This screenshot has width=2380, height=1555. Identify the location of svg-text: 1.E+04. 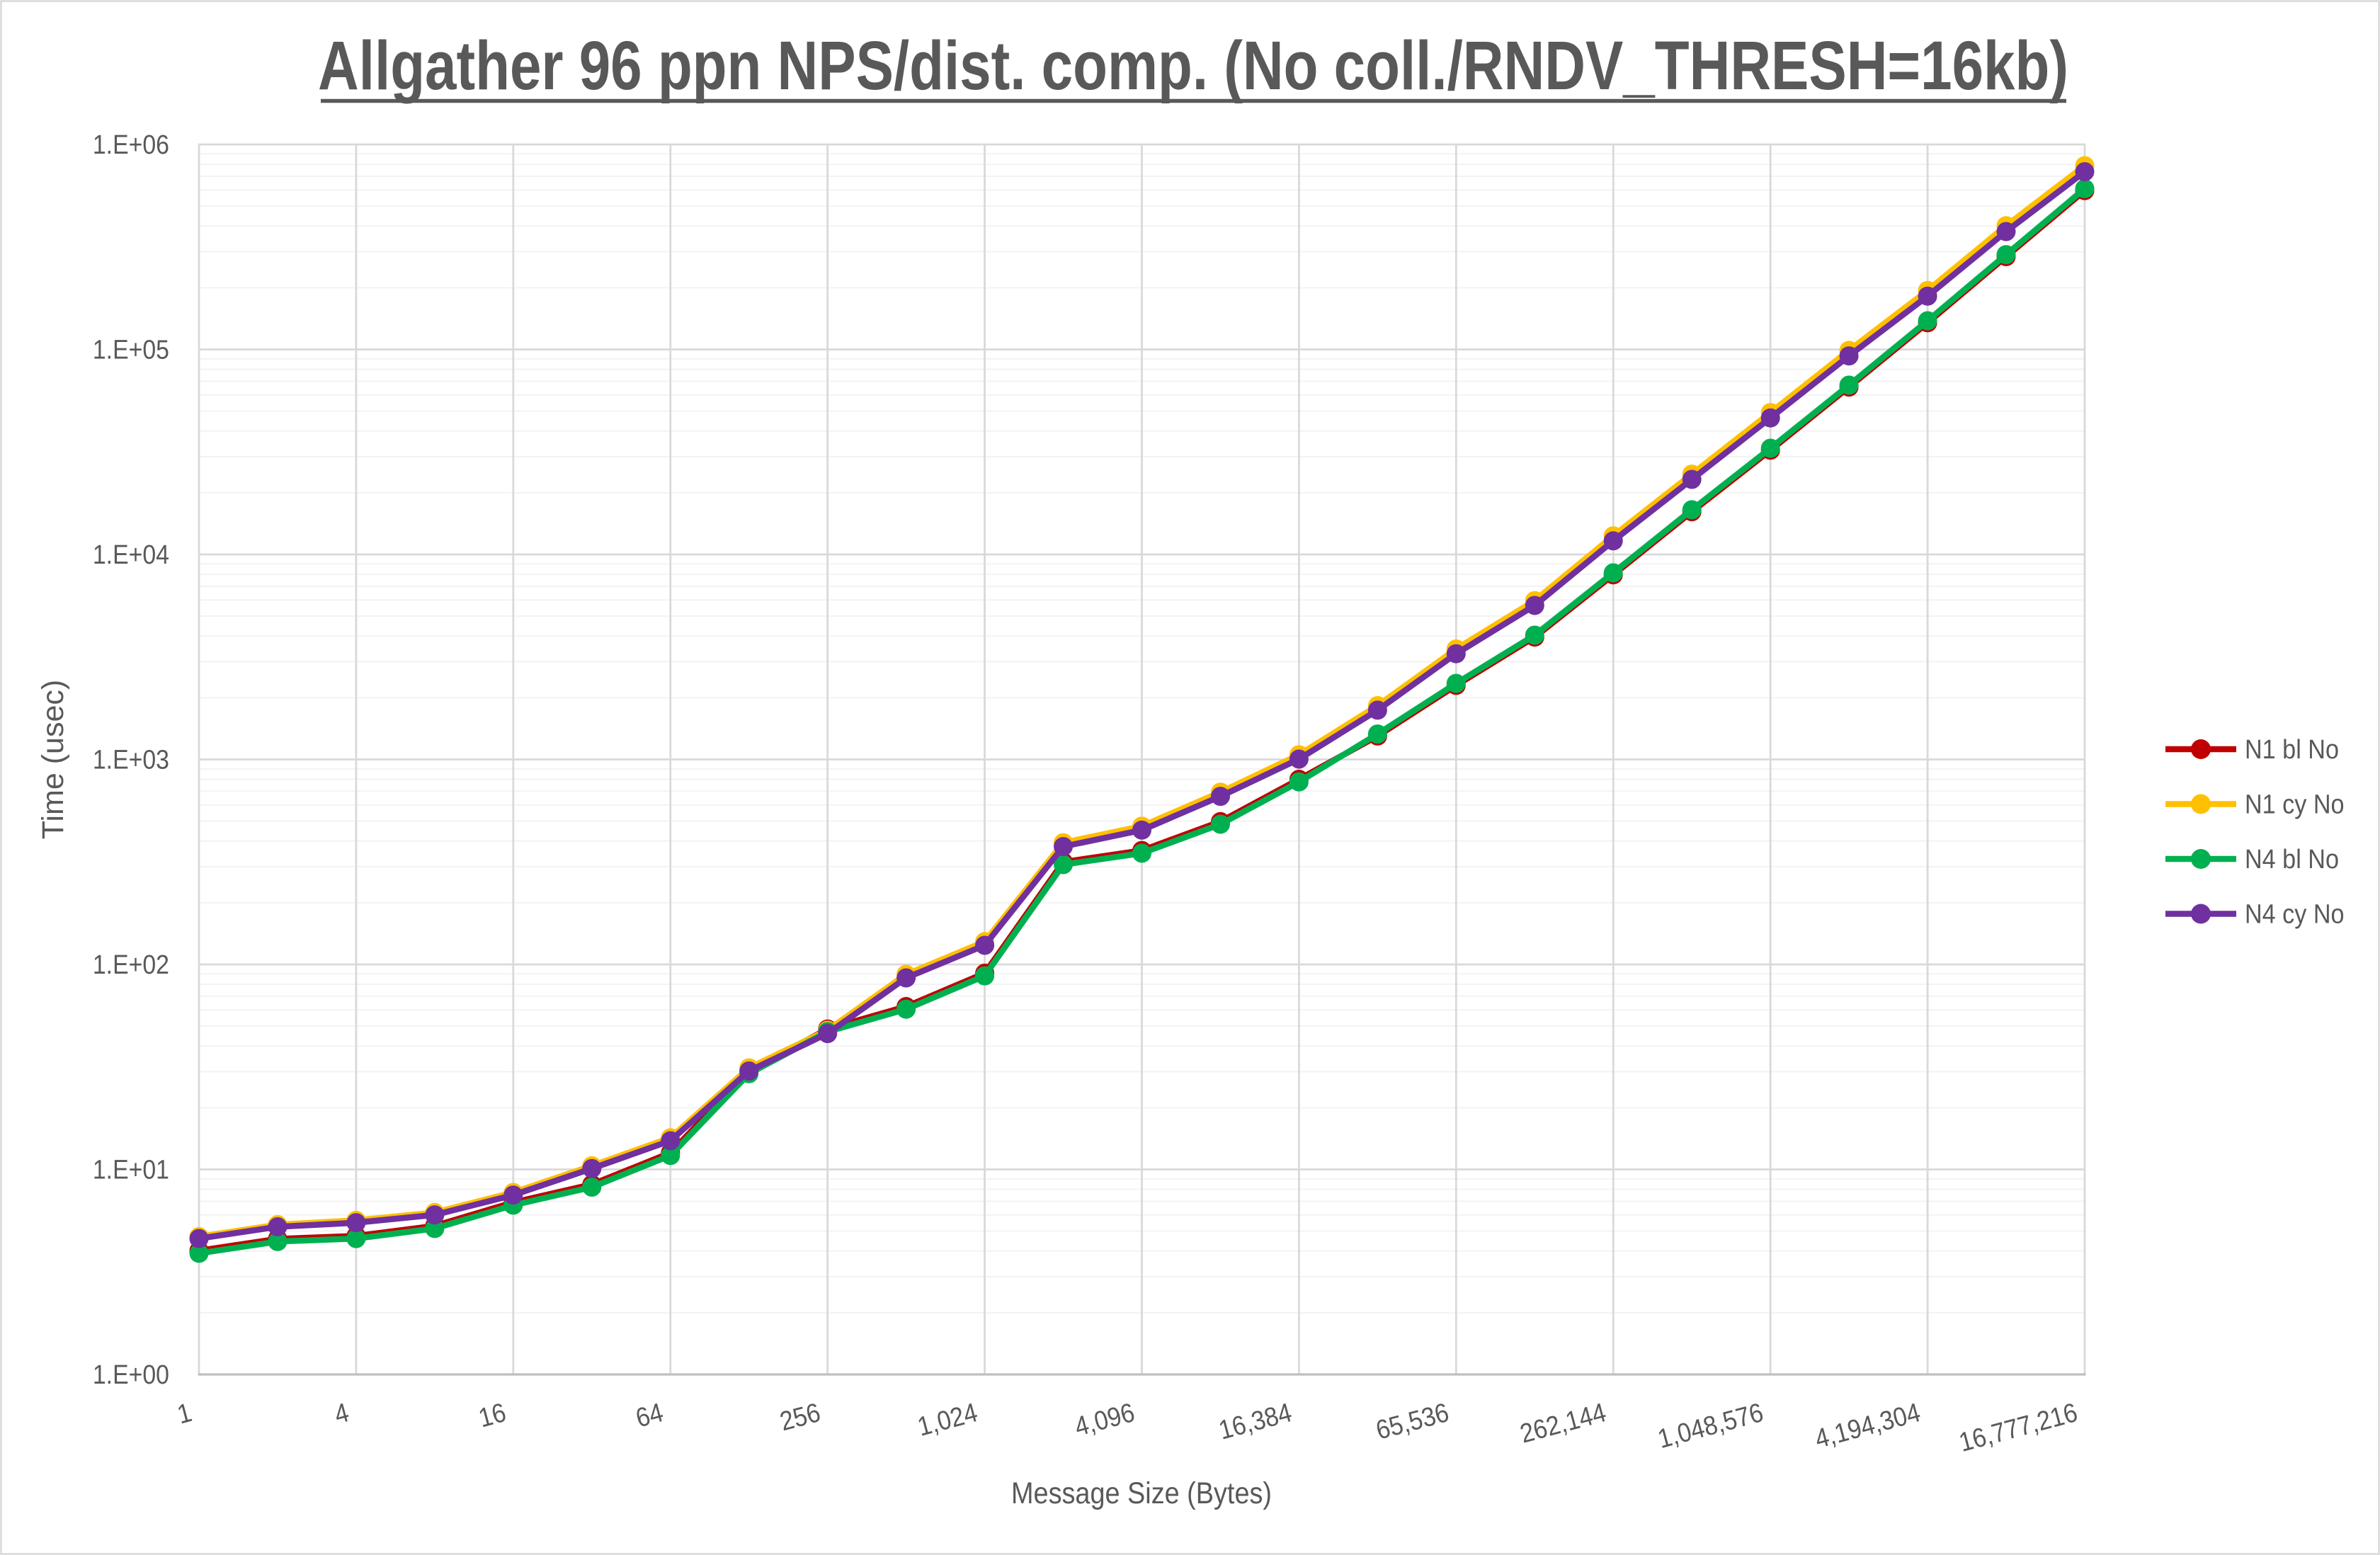
(131, 554).